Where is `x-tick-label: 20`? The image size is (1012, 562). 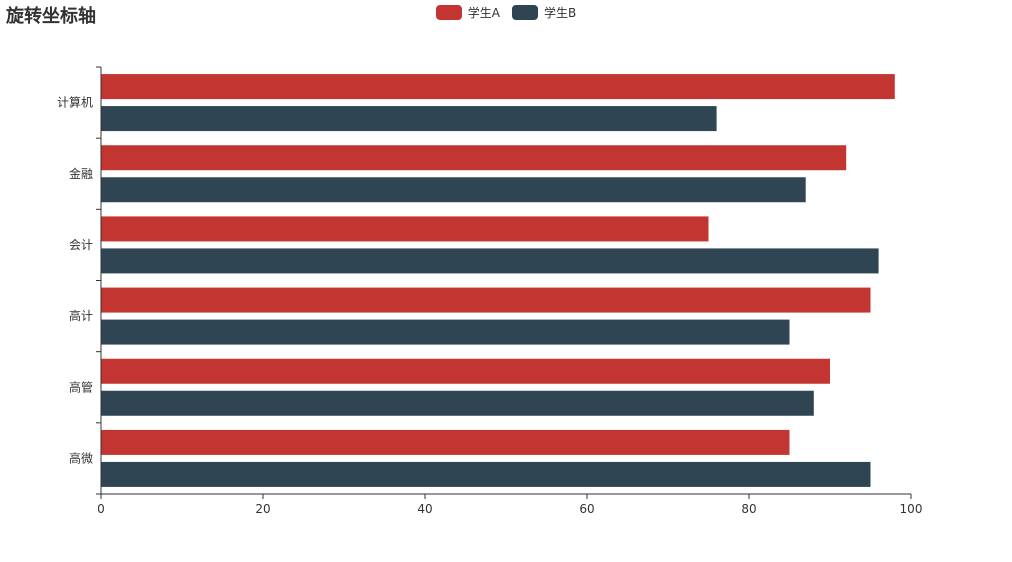 x-tick-label: 20 is located at coordinates (262, 509).